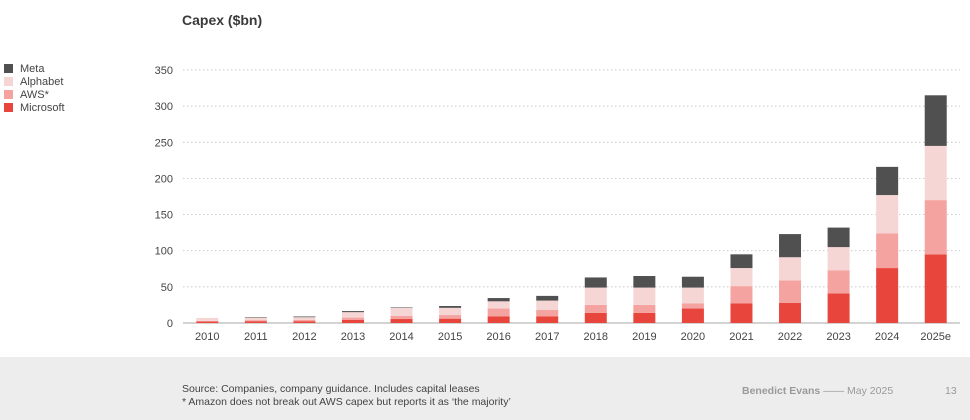 The width and height of the screenshot is (970, 420). What do you see at coordinates (951, 391) in the screenshot?
I see `page-number: 13` at bounding box center [951, 391].